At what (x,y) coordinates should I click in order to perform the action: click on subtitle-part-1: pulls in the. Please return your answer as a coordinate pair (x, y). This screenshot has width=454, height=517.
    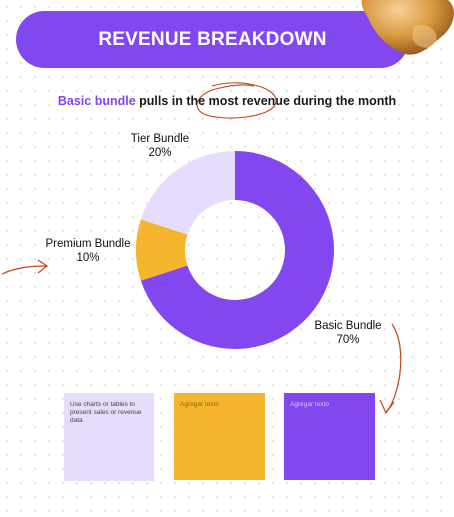
    Looking at the image, I should click on (172, 101).